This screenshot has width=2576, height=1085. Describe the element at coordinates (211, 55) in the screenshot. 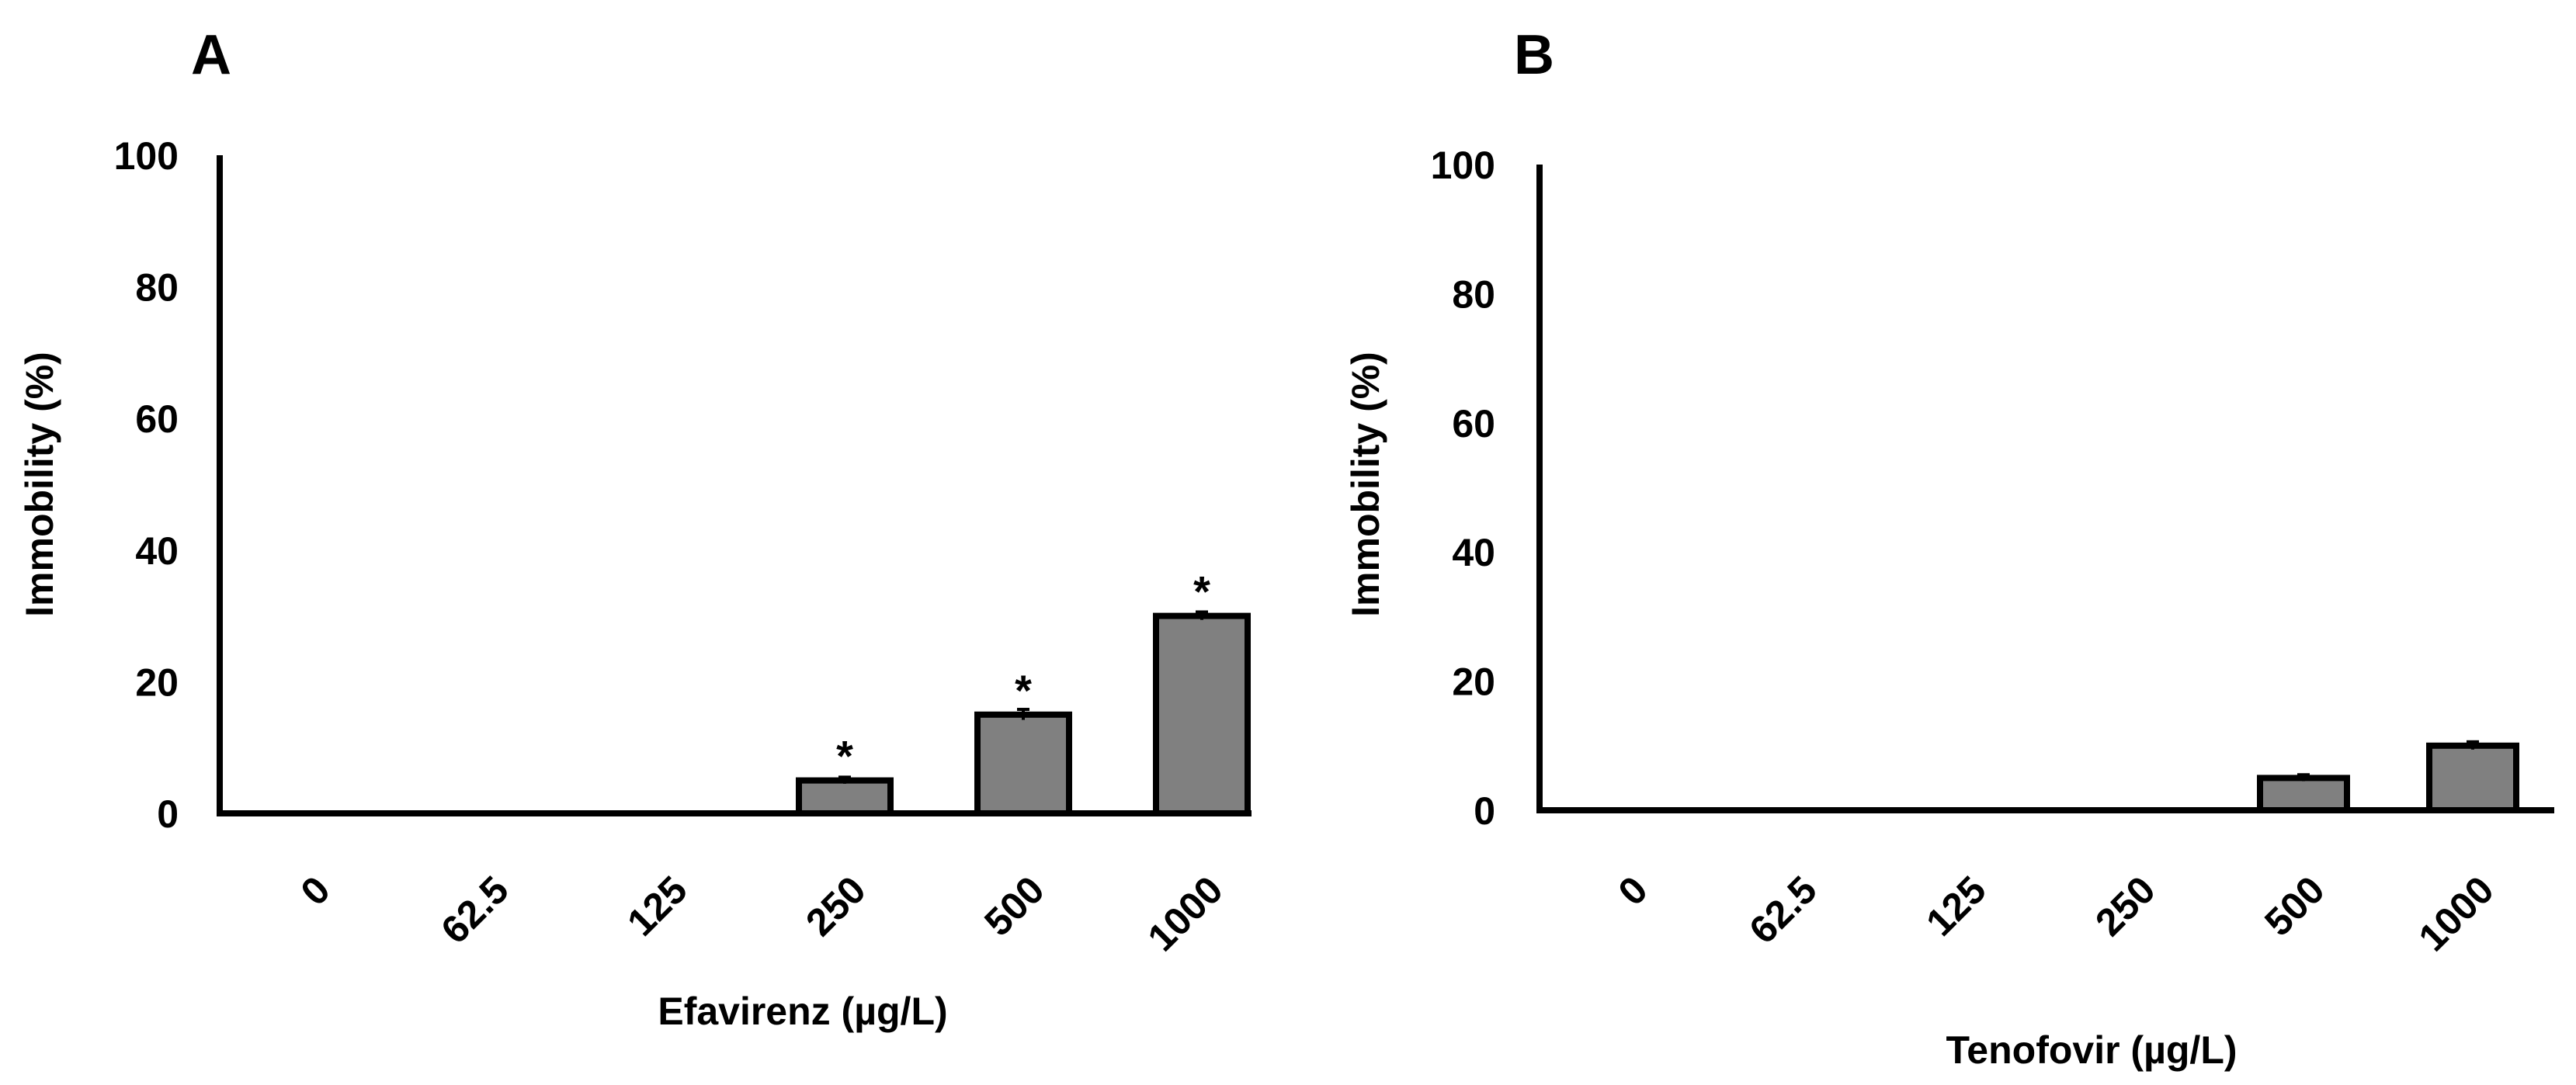

I see `panel-label: A` at that location.